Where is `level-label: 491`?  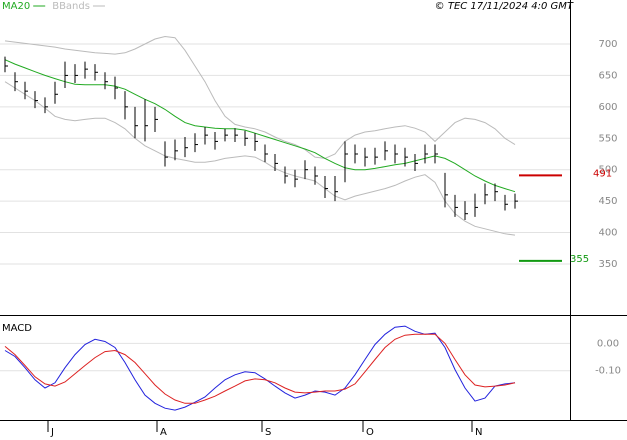
level-label: 491 is located at coordinates (602, 173).